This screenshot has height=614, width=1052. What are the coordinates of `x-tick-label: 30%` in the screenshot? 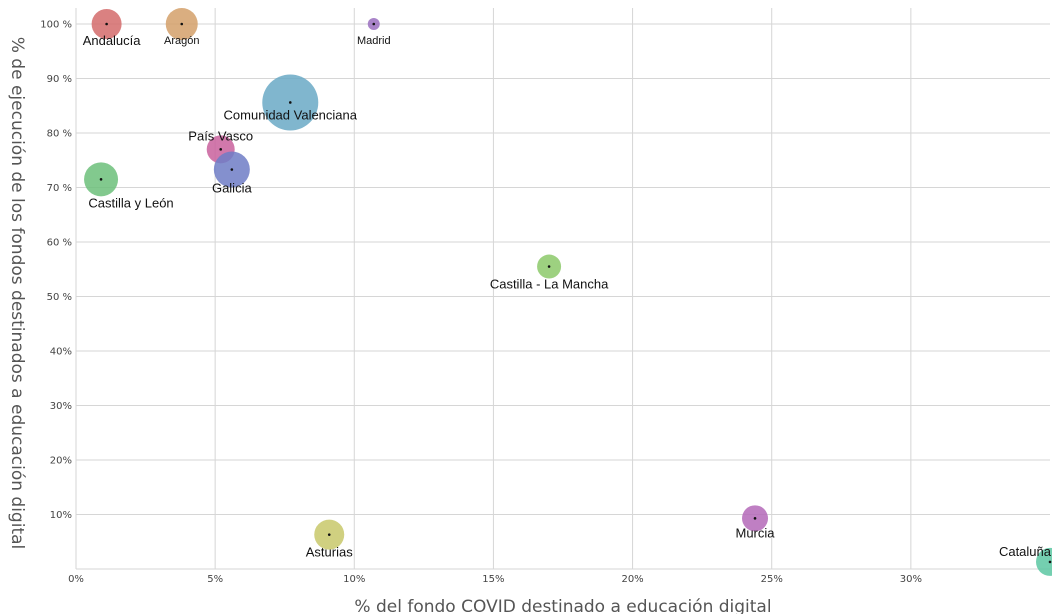 It's located at (911, 579).